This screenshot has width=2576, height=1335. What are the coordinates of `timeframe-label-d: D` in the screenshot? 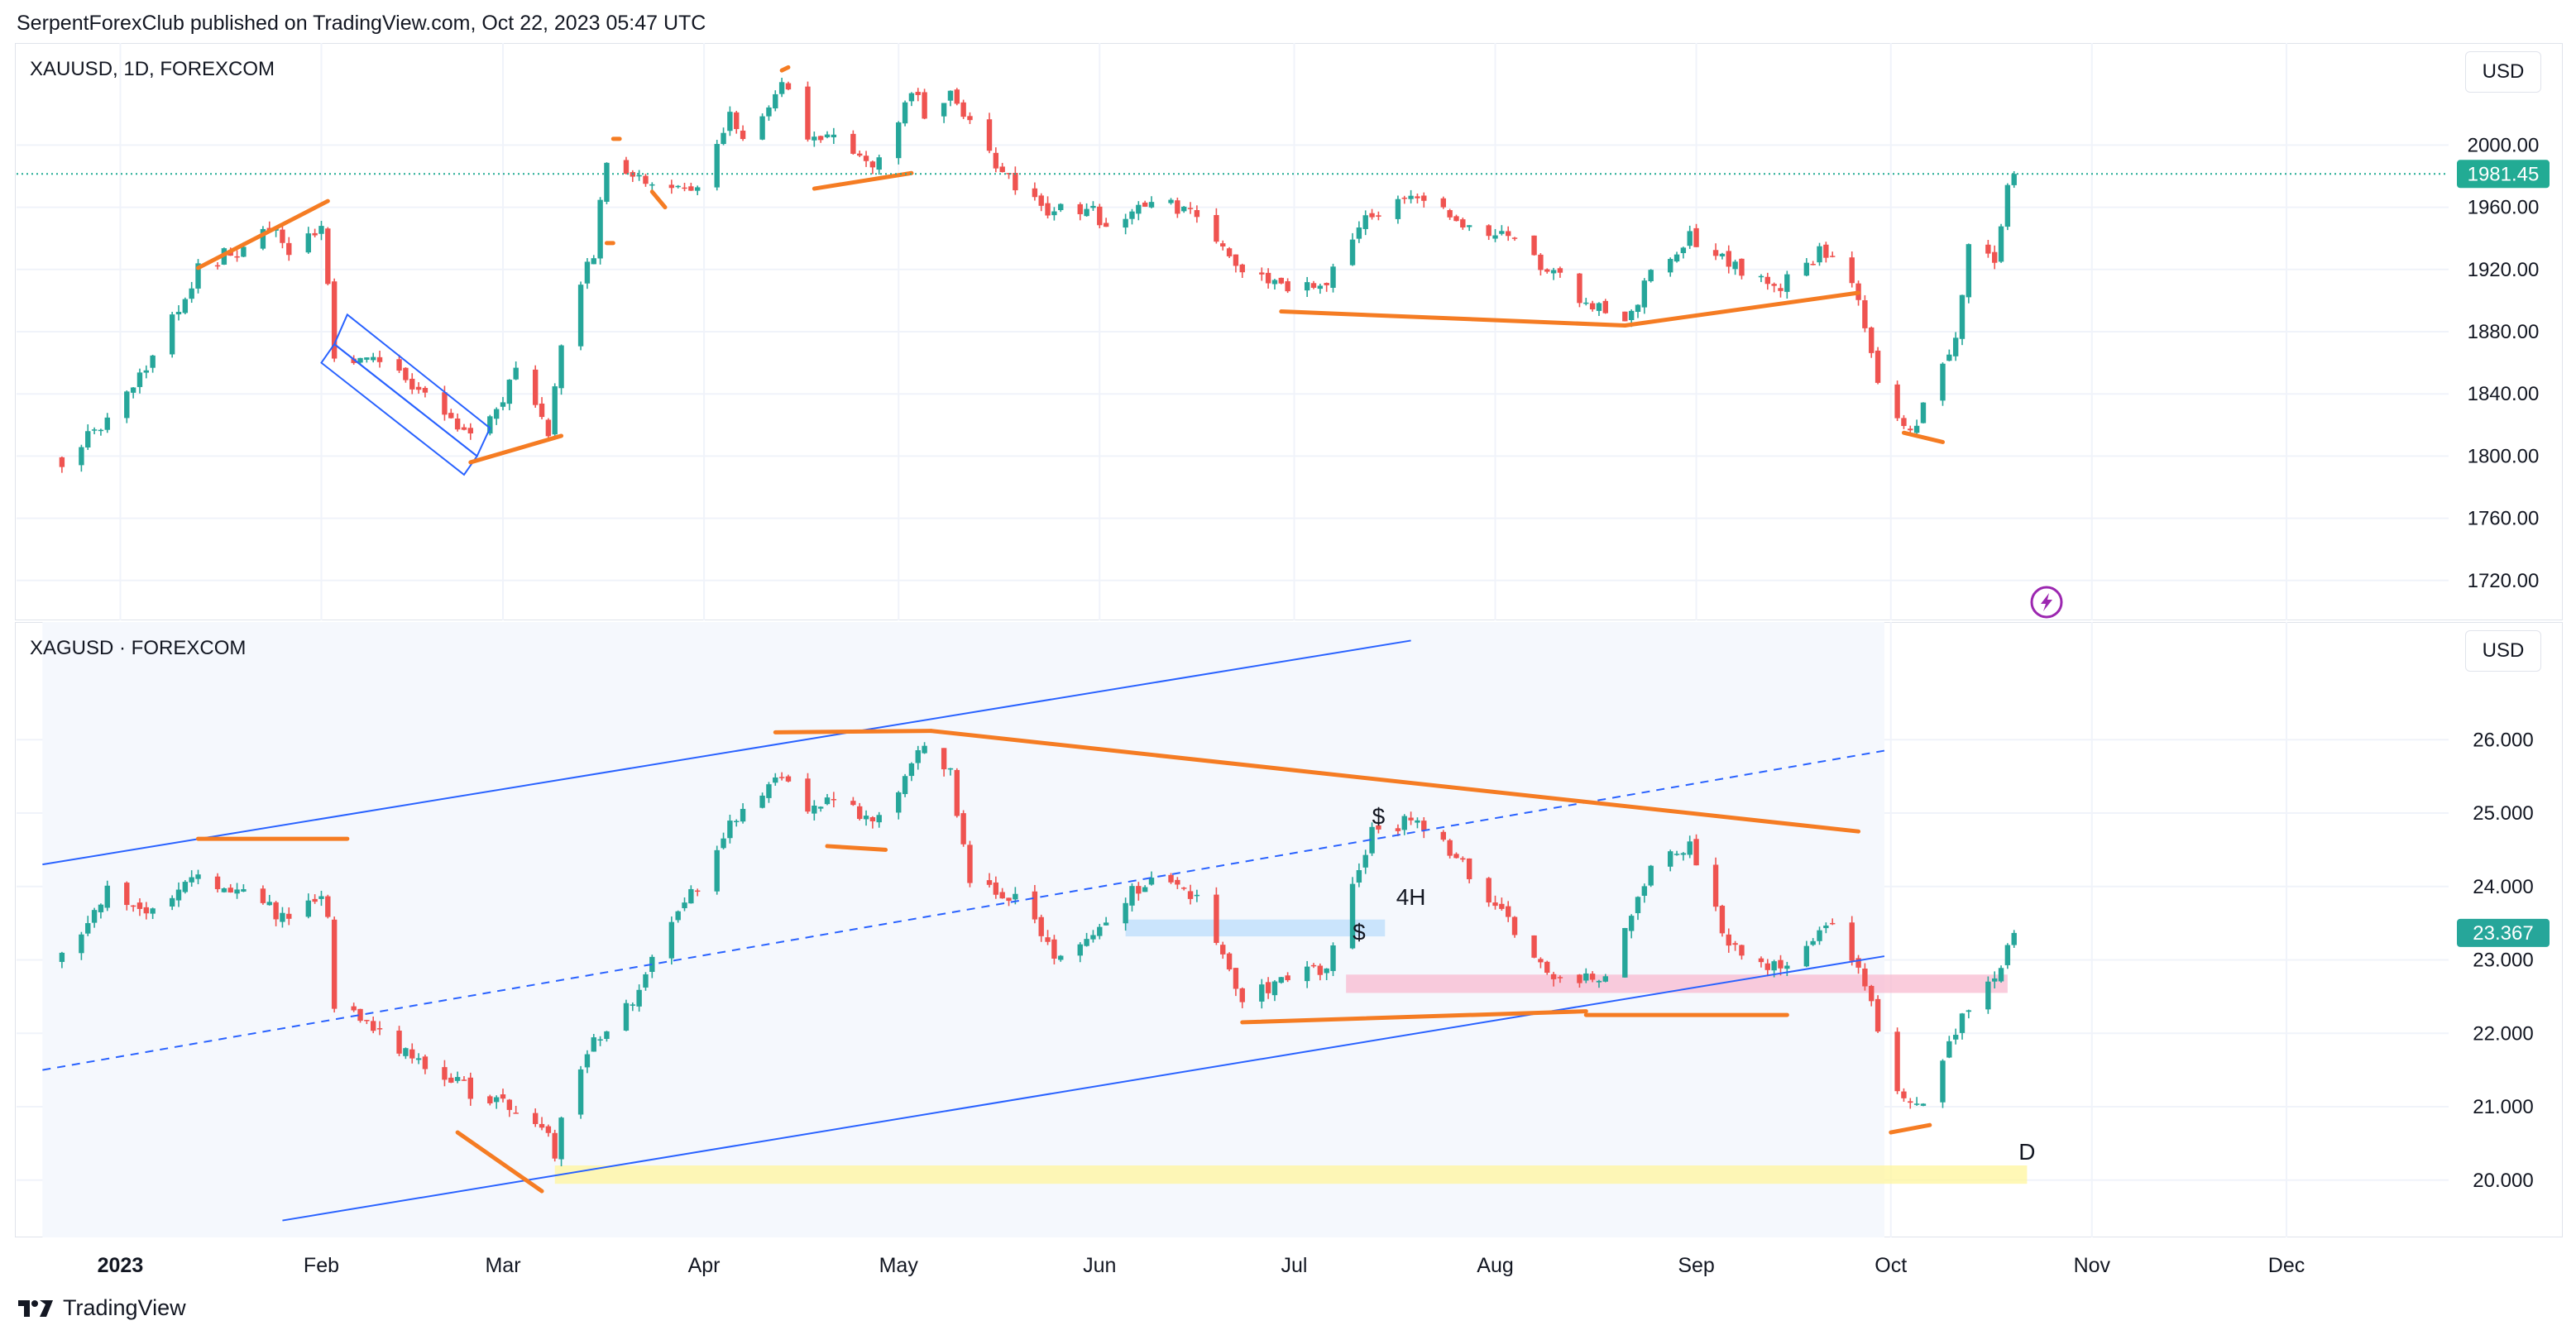 It's located at (2026, 1152).